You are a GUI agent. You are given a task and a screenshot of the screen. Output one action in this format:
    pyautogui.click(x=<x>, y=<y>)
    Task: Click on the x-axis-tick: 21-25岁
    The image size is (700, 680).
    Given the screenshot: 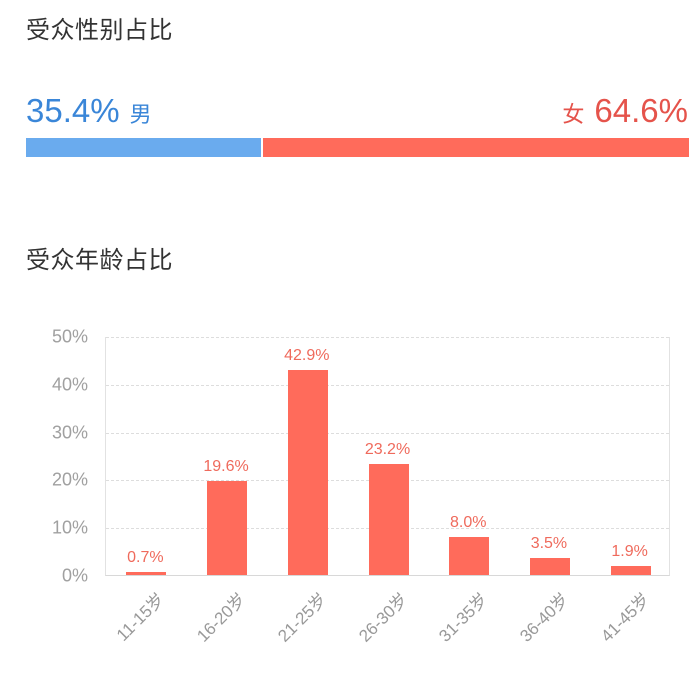 What is the action you would take?
    pyautogui.click(x=302, y=617)
    